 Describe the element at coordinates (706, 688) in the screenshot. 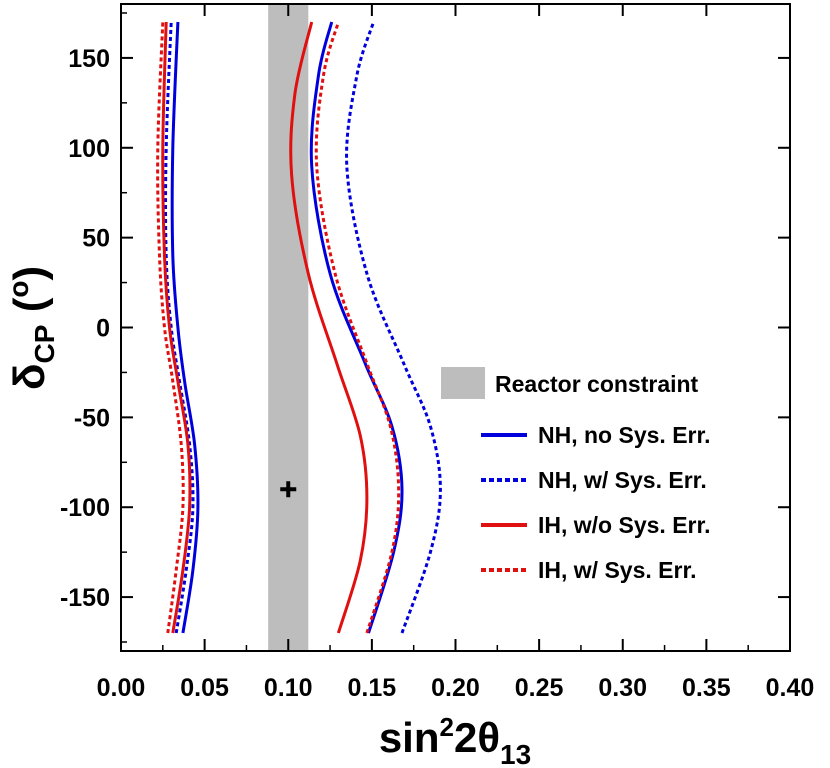

I see `x-tick-label: 0.35` at that location.